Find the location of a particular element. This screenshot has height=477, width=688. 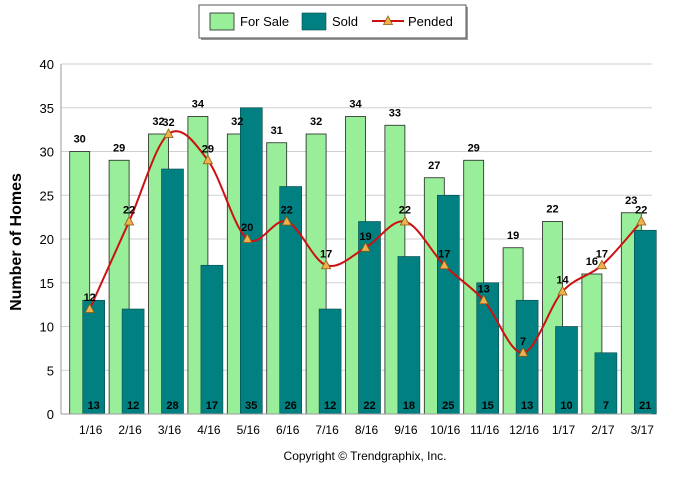

sold-value-label: 7 is located at coordinates (606, 406).